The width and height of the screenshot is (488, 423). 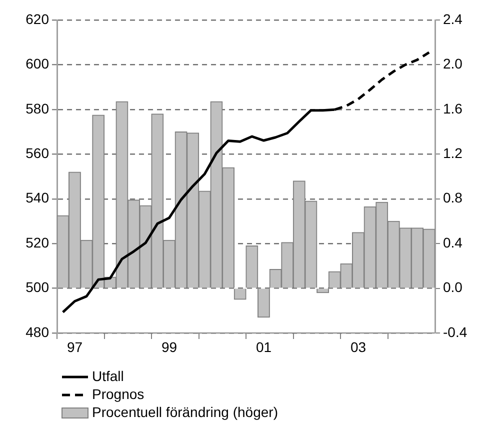 What do you see at coordinates (74, 346) in the screenshot?
I see `x-tick-label: 97` at bounding box center [74, 346].